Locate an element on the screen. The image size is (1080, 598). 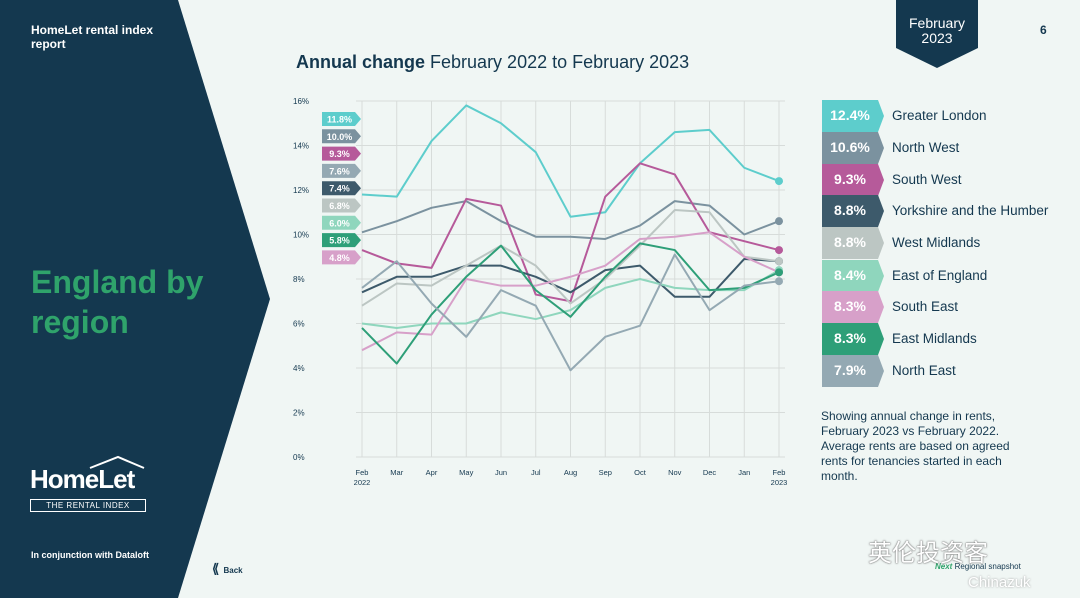
start-value-label: 11.8% is located at coordinates (339, 120).